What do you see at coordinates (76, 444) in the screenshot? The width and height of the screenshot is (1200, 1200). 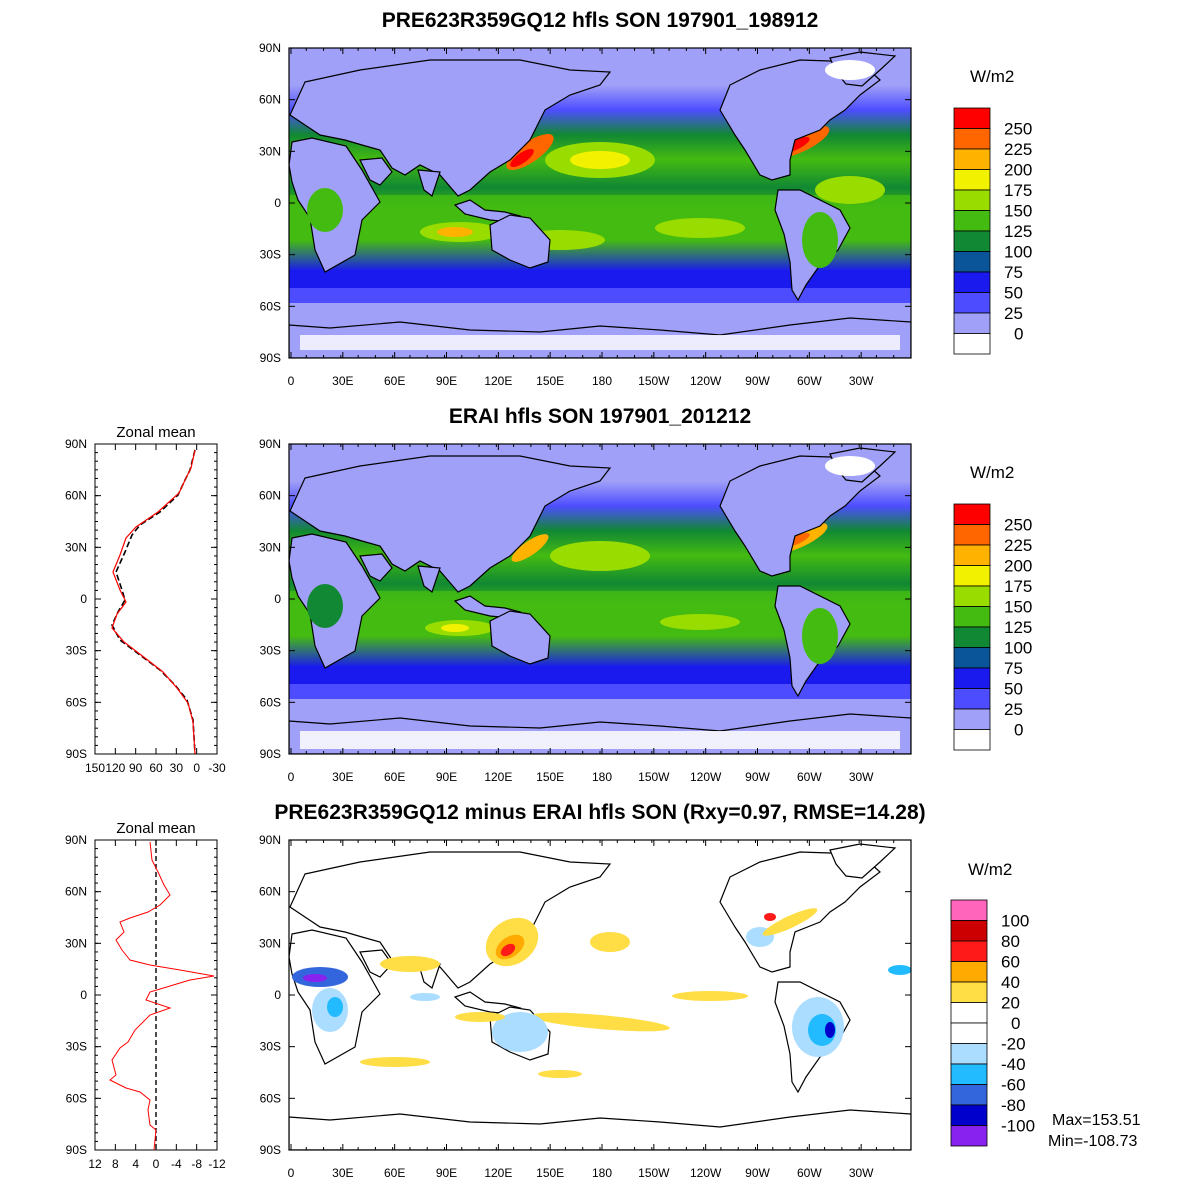 I see `zonal-lat-label: 90N` at bounding box center [76, 444].